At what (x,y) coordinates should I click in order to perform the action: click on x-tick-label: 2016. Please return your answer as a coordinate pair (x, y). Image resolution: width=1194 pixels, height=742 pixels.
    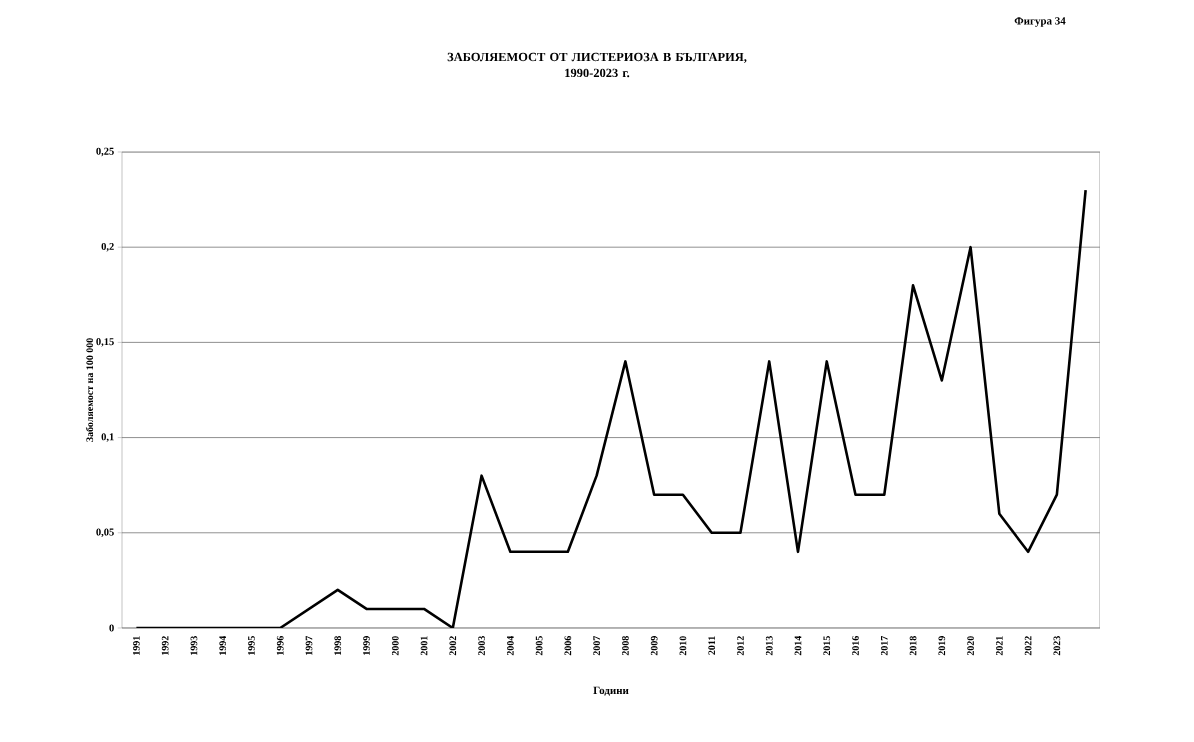
    Looking at the image, I should click on (855, 646).